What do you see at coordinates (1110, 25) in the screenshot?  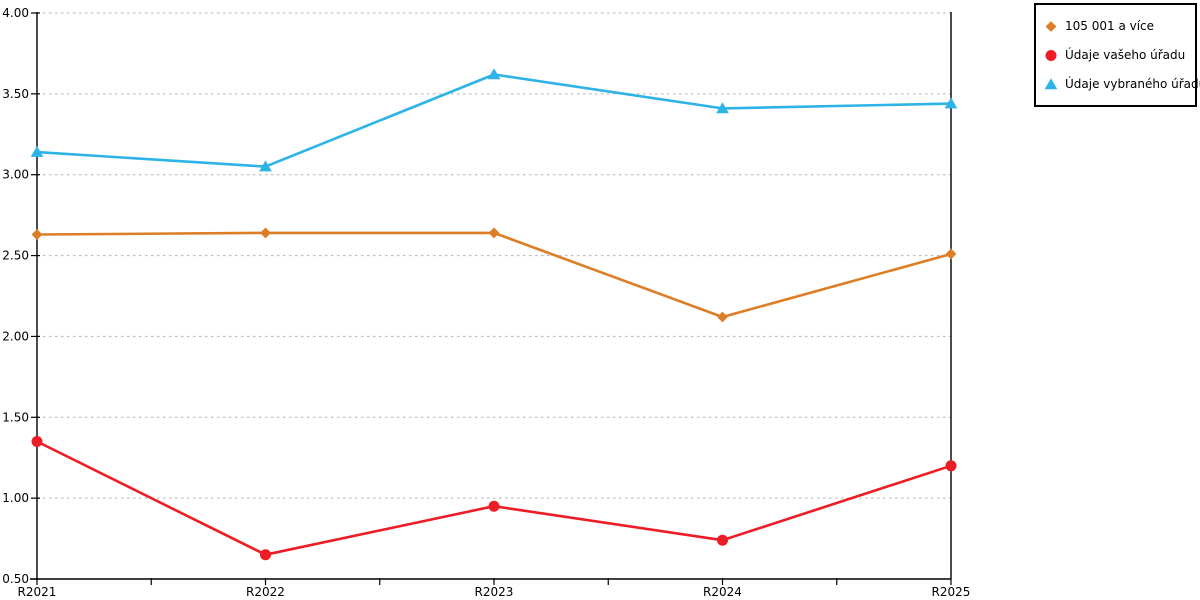 I see `legend-item-label: 105 001 a více` at bounding box center [1110, 25].